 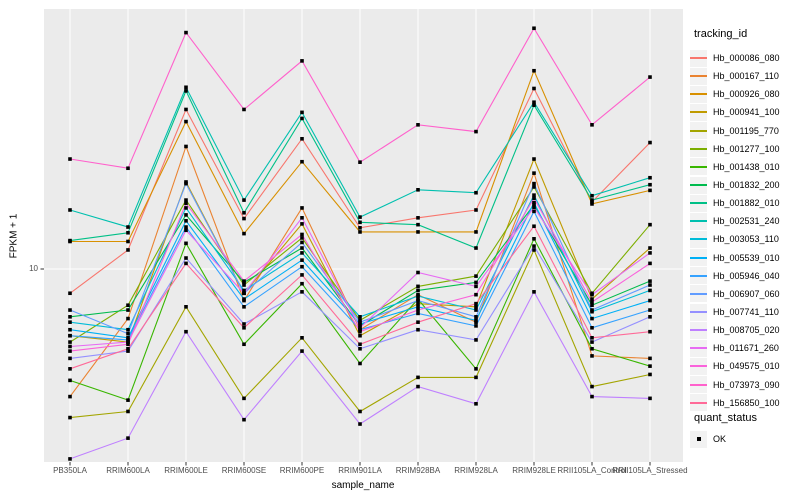 What do you see at coordinates (735, 258) in the screenshot?
I see `legend-item-Hb_005539_010: Hb_005539_010` at bounding box center [735, 258].